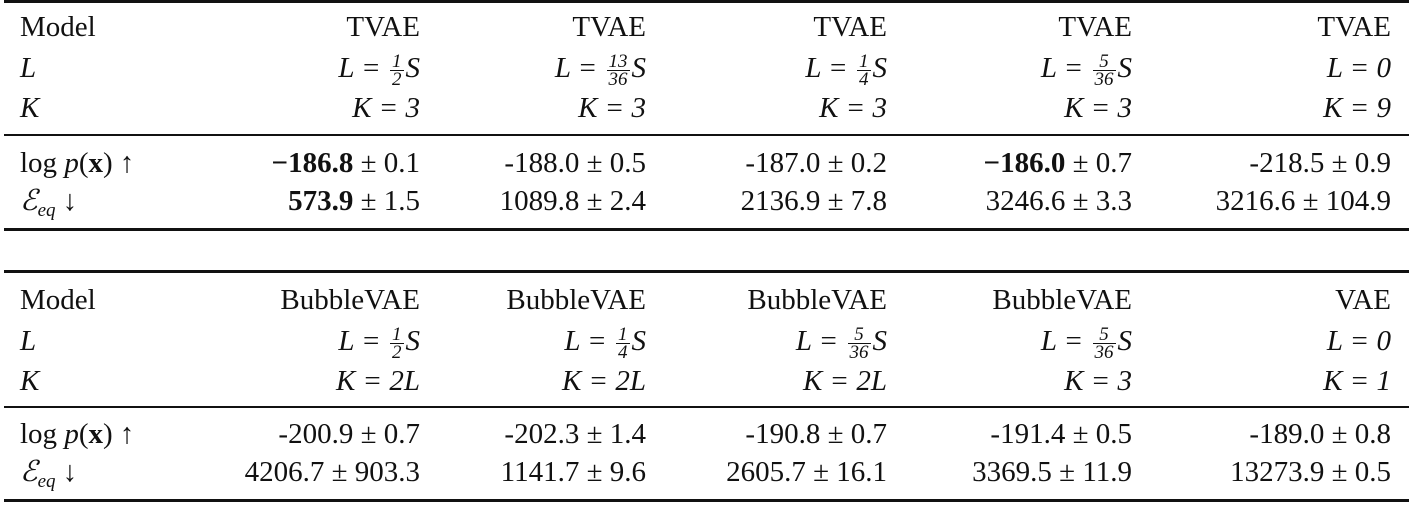 The width and height of the screenshot is (1415, 506). Describe the element at coordinates (706, 271) in the screenshot. I see `top-rule` at that location.